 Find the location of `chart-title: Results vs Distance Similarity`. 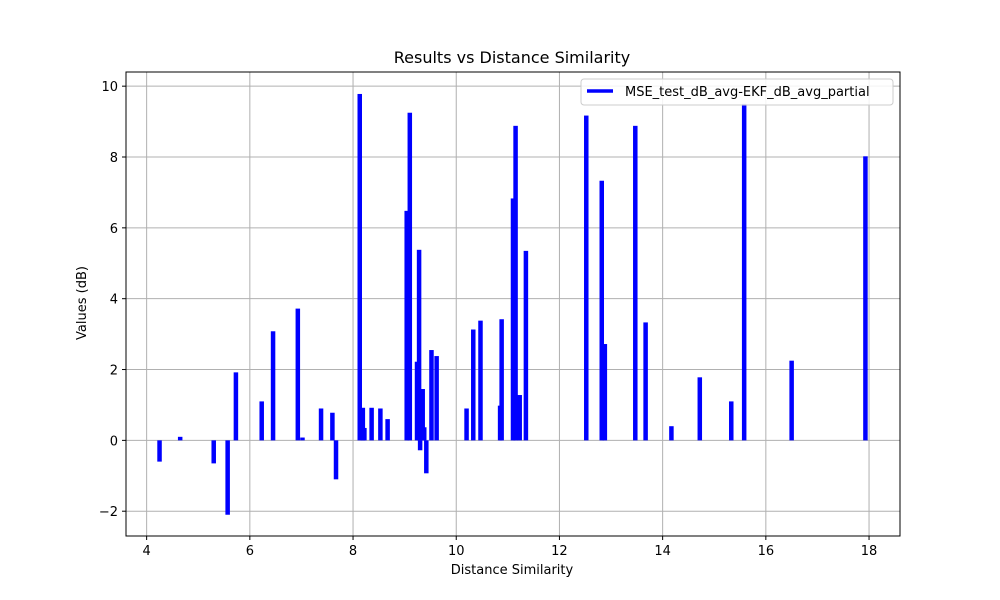

chart-title: Results vs Distance Similarity is located at coordinates (512, 57).